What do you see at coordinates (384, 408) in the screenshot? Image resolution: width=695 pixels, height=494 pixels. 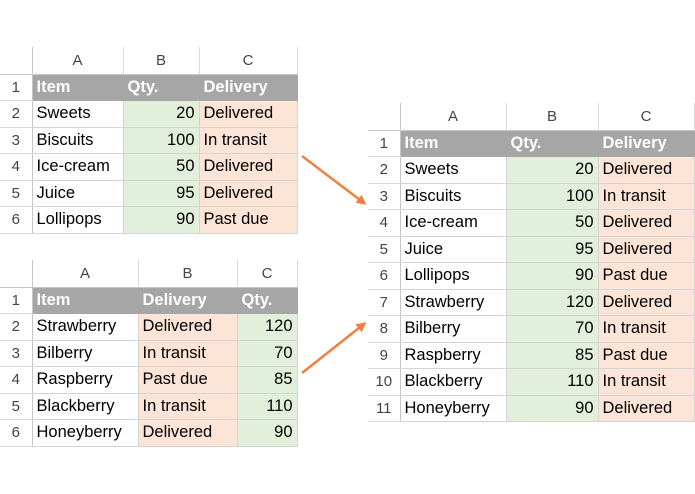 I see `row-number: 11` at bounding box center [384, 408].